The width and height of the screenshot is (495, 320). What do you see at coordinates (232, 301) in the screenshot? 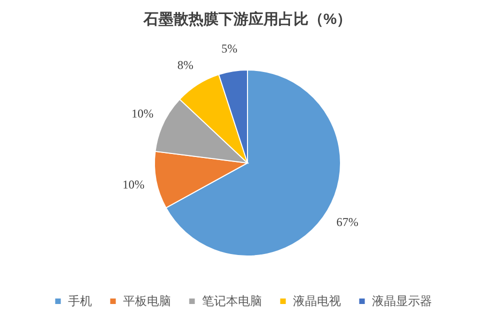
I see `legend-label: 笔记本电脑` at bounding box center [232, 301].